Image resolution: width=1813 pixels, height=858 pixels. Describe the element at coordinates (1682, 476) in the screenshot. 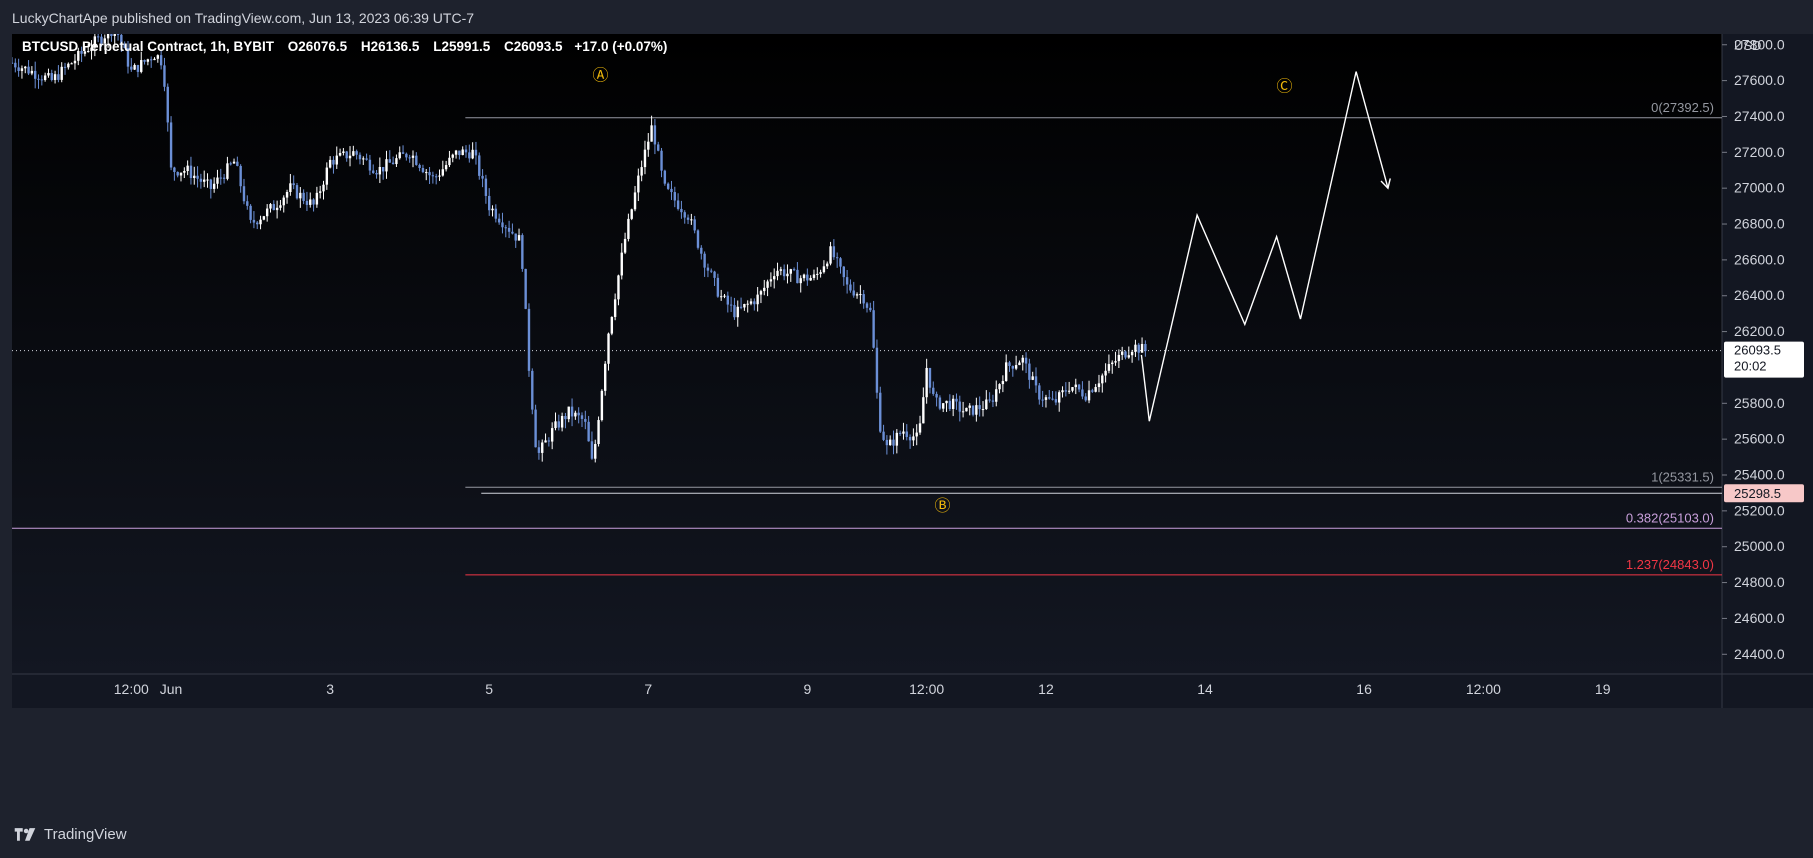

I see `fib-level-label-1: 1(25331.5)` at that location.